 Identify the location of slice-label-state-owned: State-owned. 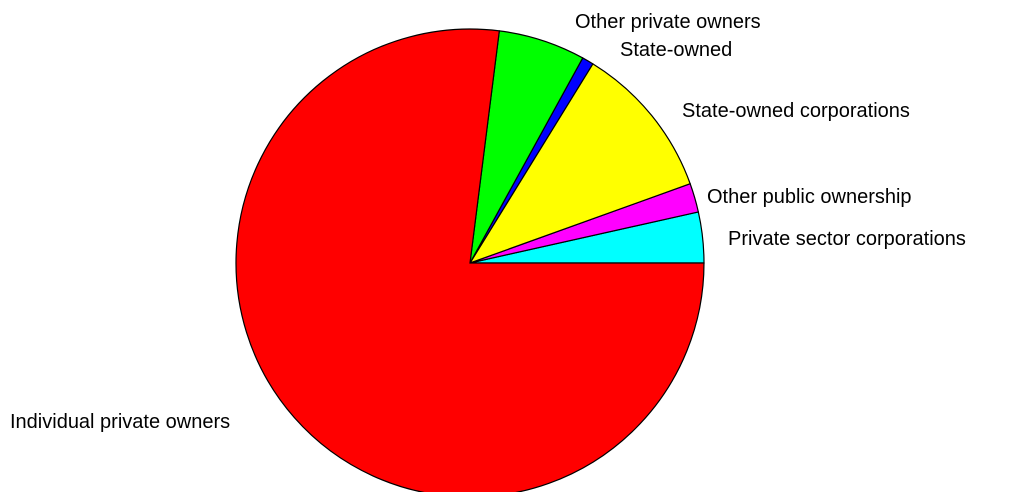
(676, 50).